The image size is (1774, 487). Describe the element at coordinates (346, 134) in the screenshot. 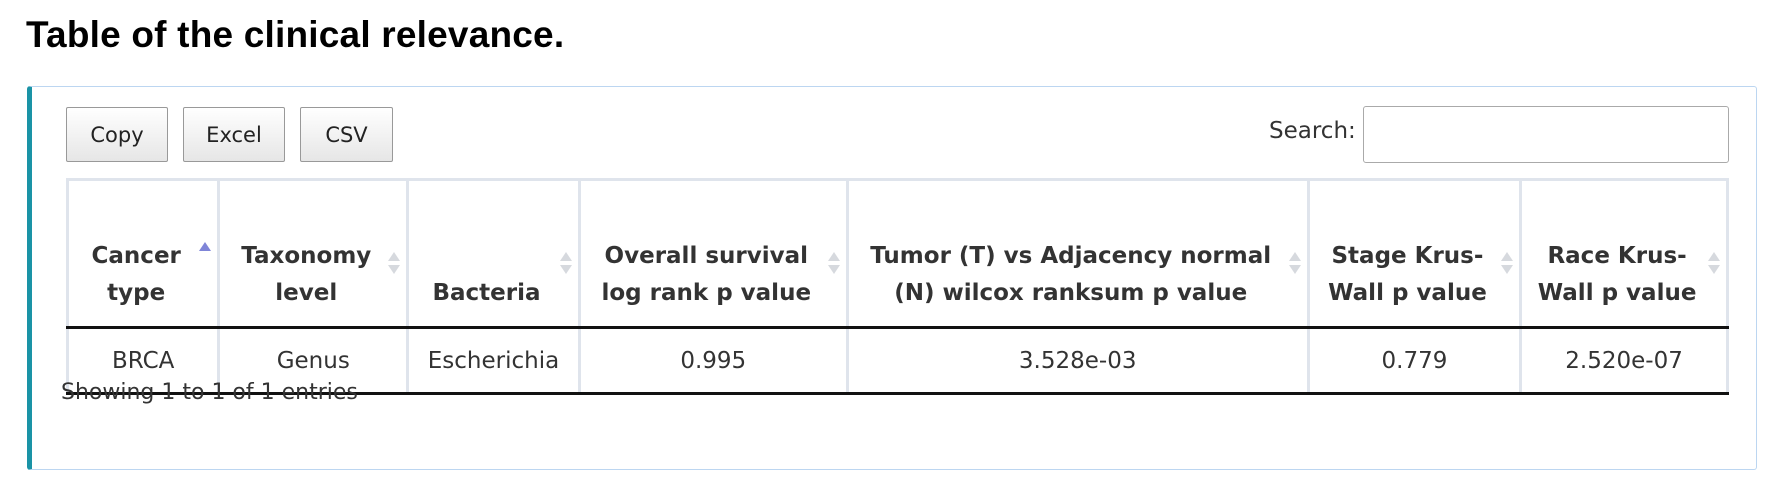

I see `csv-button: CSV` at that location.